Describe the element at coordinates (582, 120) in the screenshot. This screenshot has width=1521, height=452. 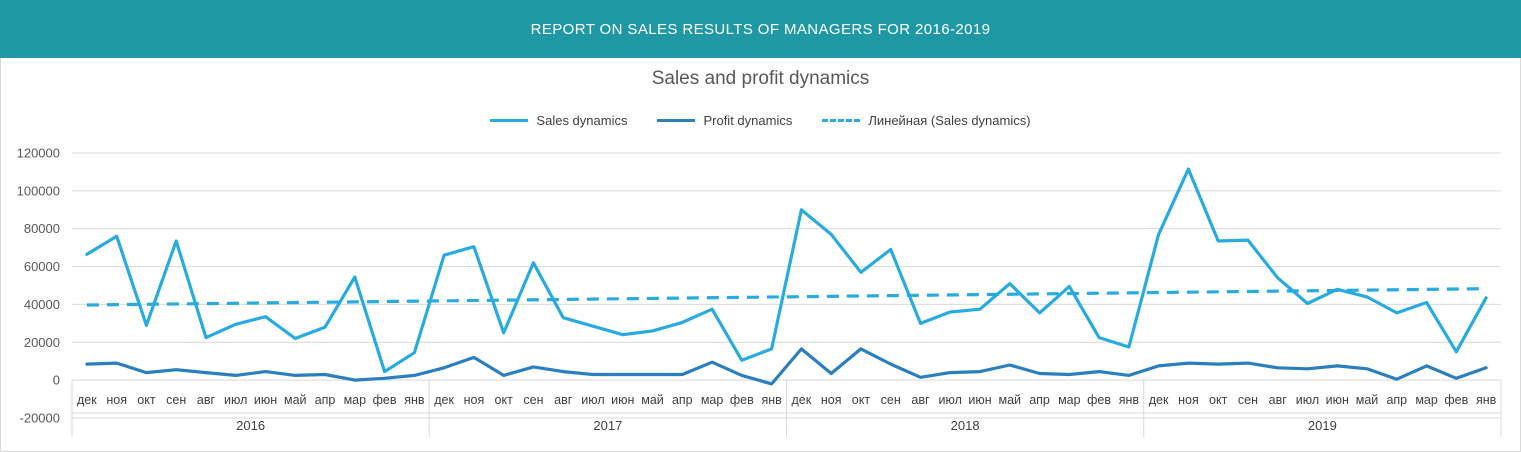
I see `legend-label-sales: Sales dynamics` at that location.